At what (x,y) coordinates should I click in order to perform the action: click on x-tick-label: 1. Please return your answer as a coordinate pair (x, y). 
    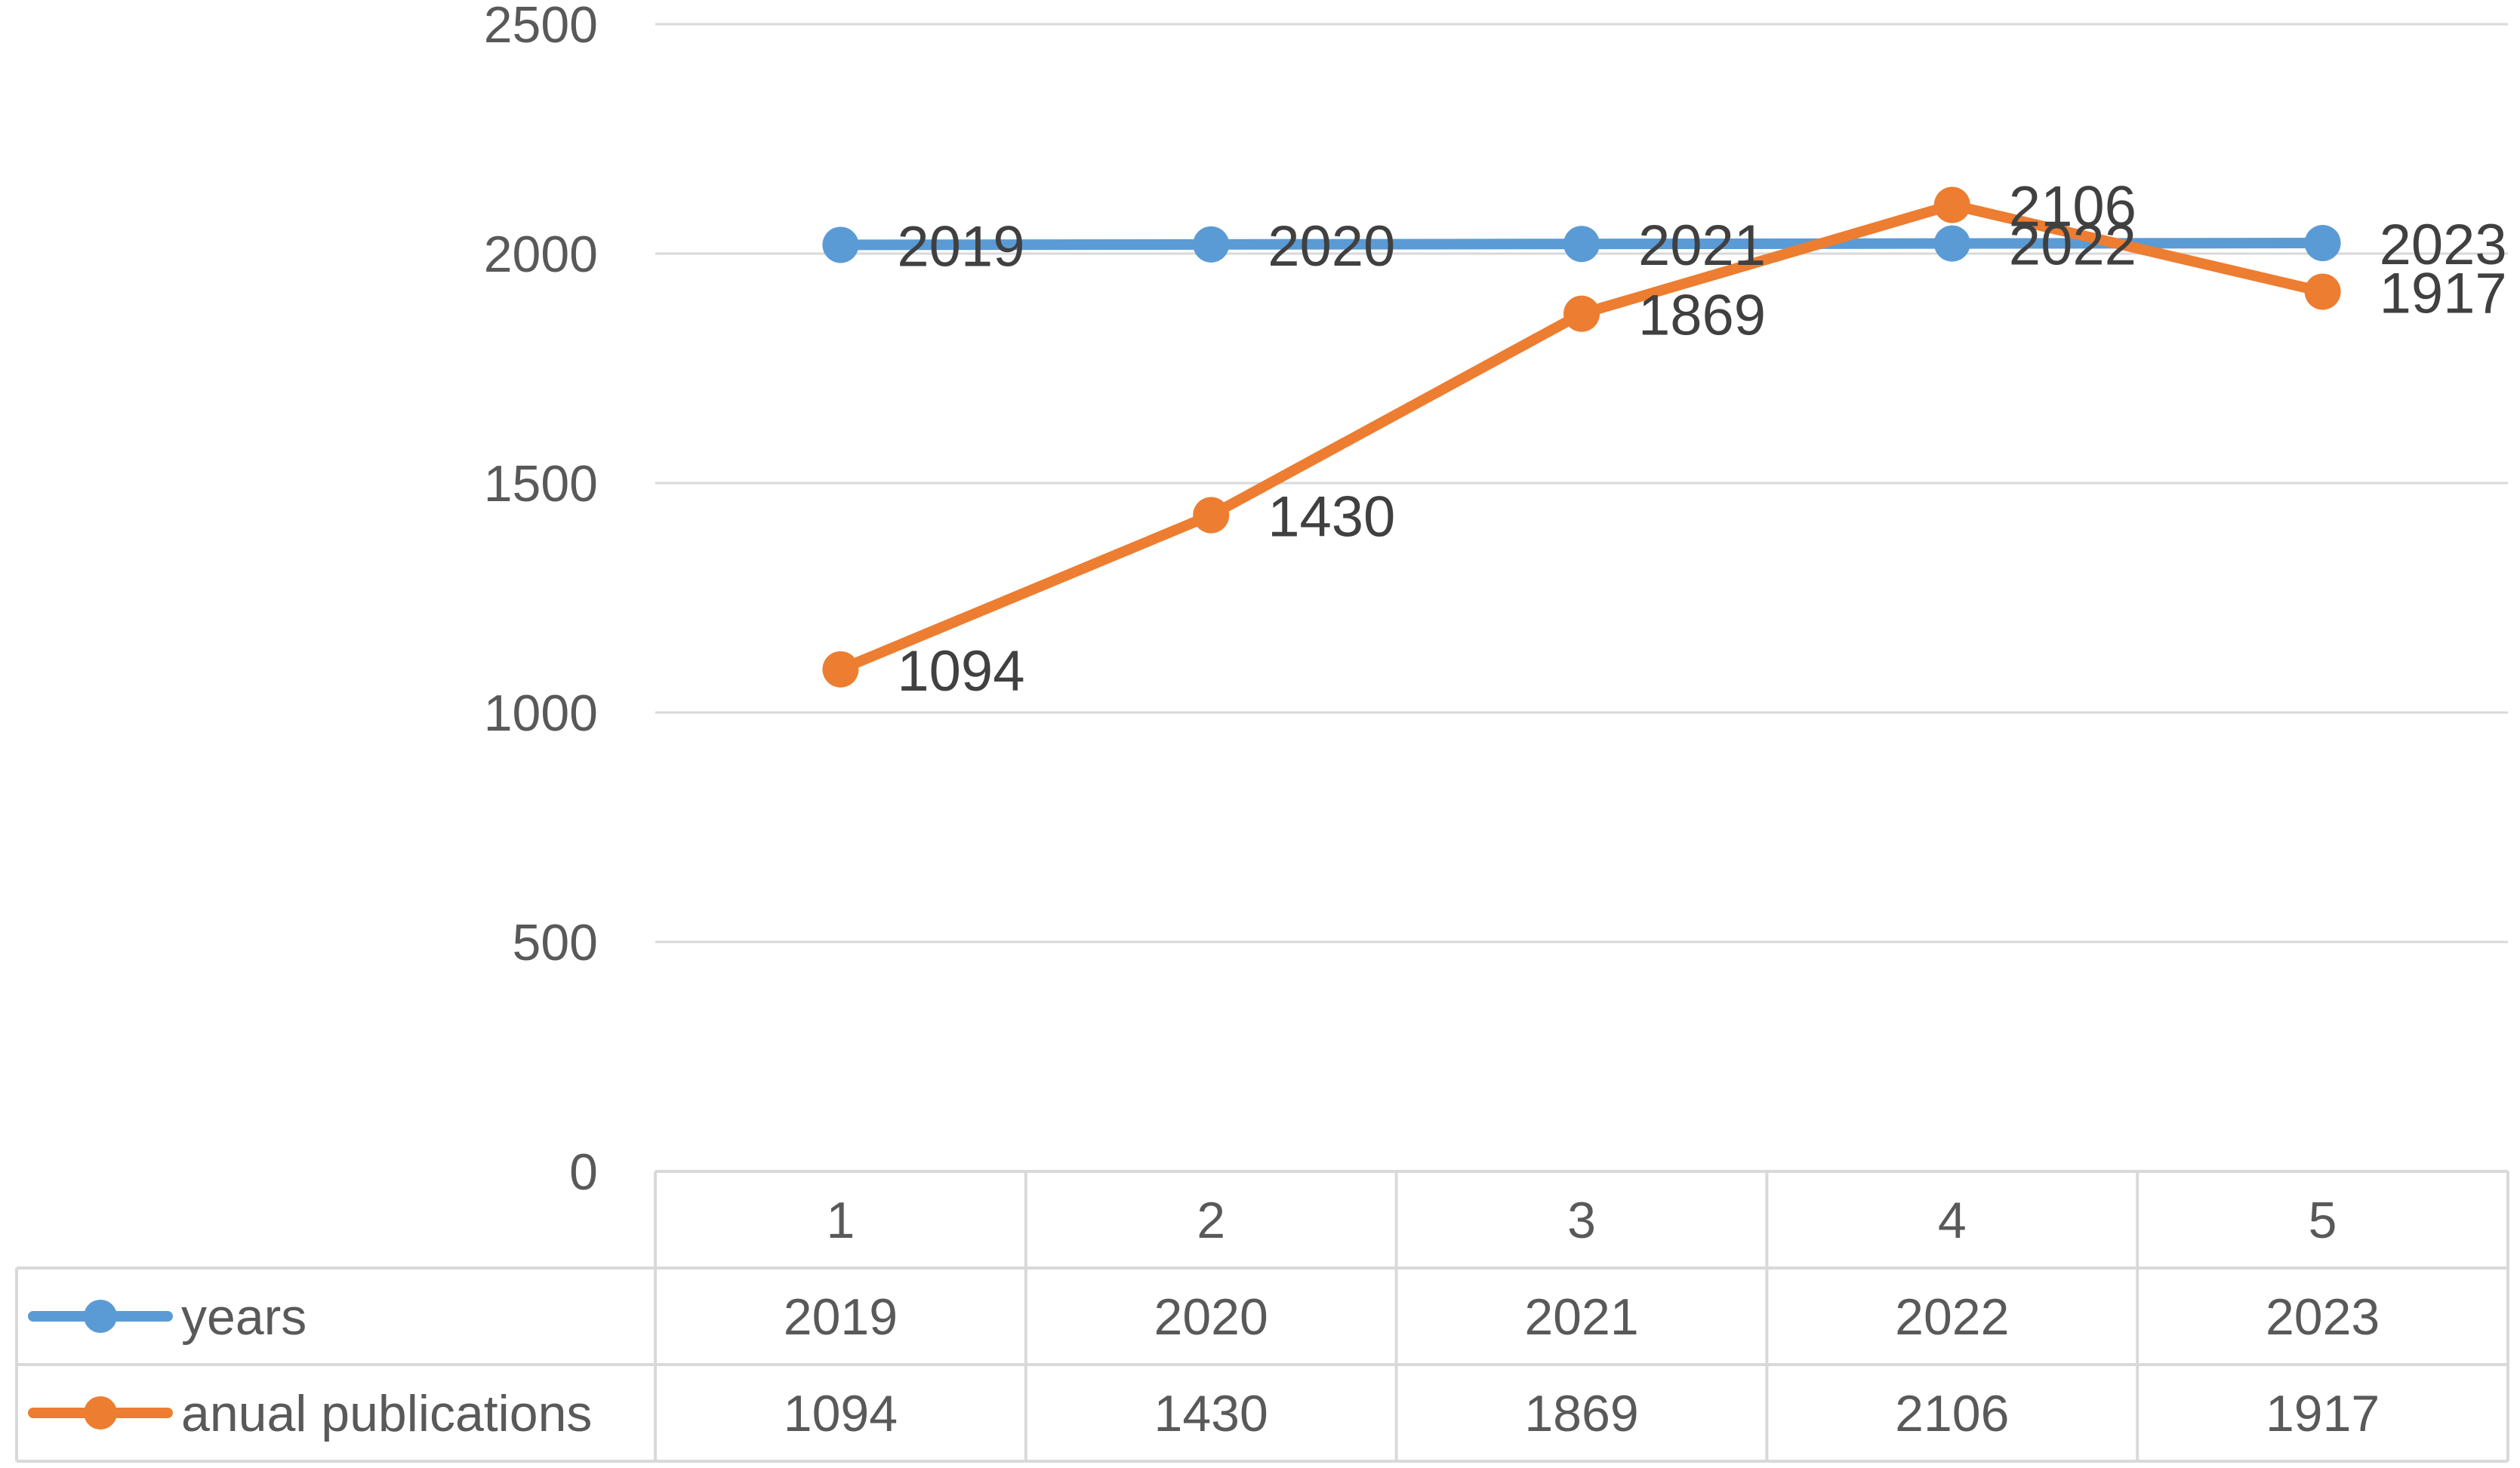
    Looking at the image, I should click on (840, 1220).